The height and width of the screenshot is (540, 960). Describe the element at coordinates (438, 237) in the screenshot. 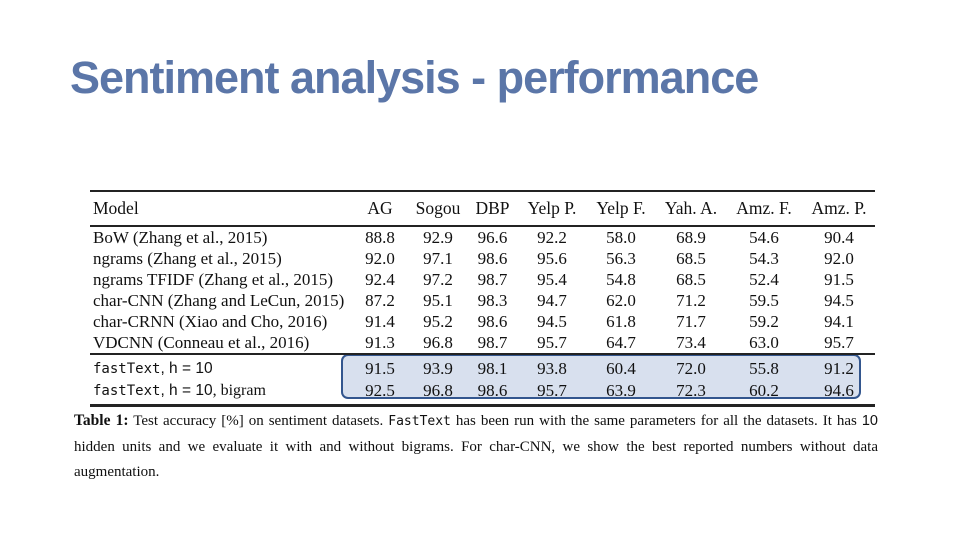

I see `accuracy-value: 92.9` at that location.